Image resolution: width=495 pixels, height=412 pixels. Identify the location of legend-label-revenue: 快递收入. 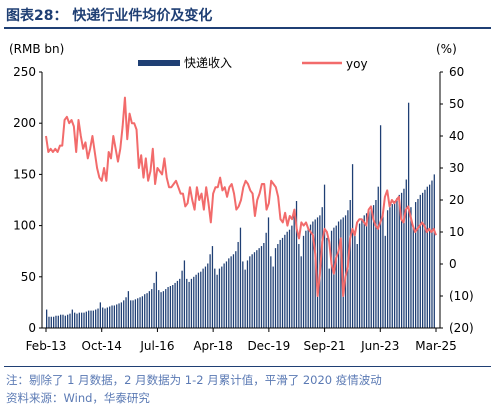
(208, 63).